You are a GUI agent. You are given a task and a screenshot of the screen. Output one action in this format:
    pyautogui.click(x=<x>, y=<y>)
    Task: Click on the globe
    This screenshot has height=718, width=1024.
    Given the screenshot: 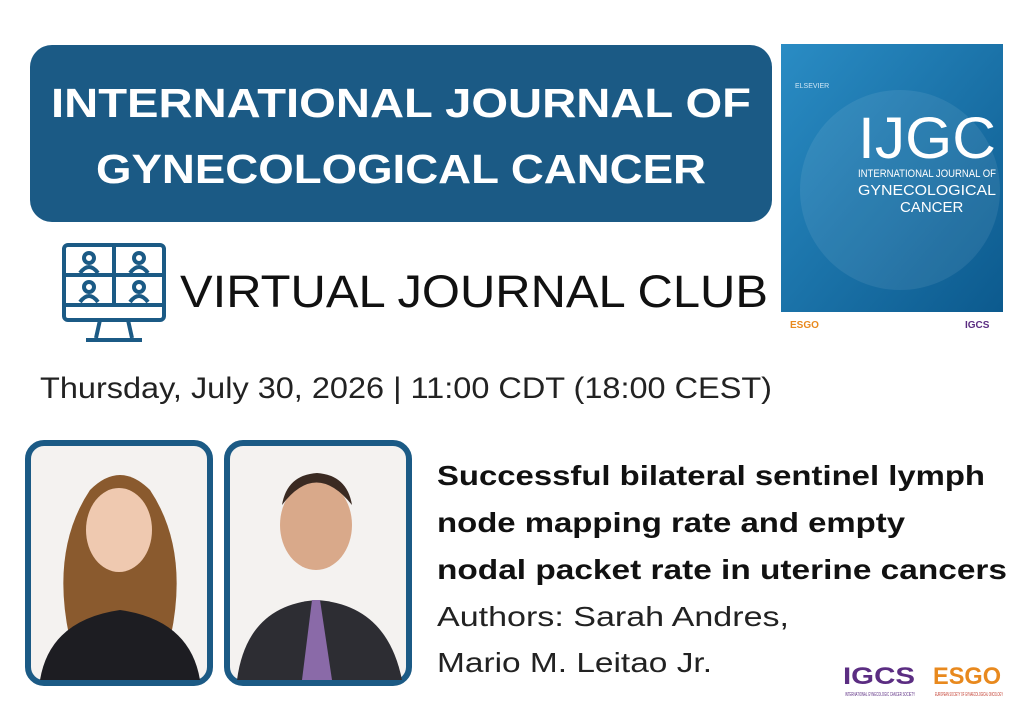 What is the action you would take?
    pyautogui.click(x=900, y=190)
    